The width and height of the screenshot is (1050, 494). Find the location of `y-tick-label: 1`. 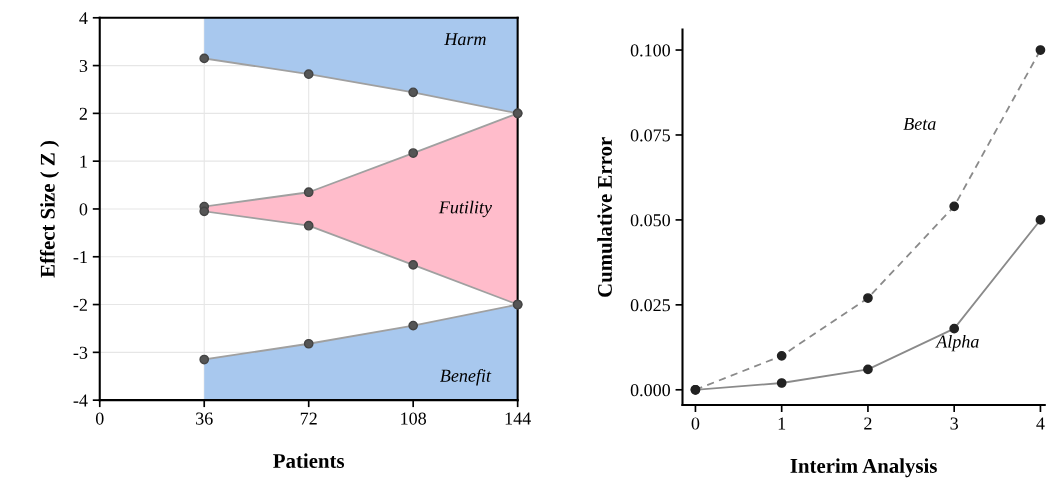

y-tick-label: 1 is located at coordinates (83, 161).